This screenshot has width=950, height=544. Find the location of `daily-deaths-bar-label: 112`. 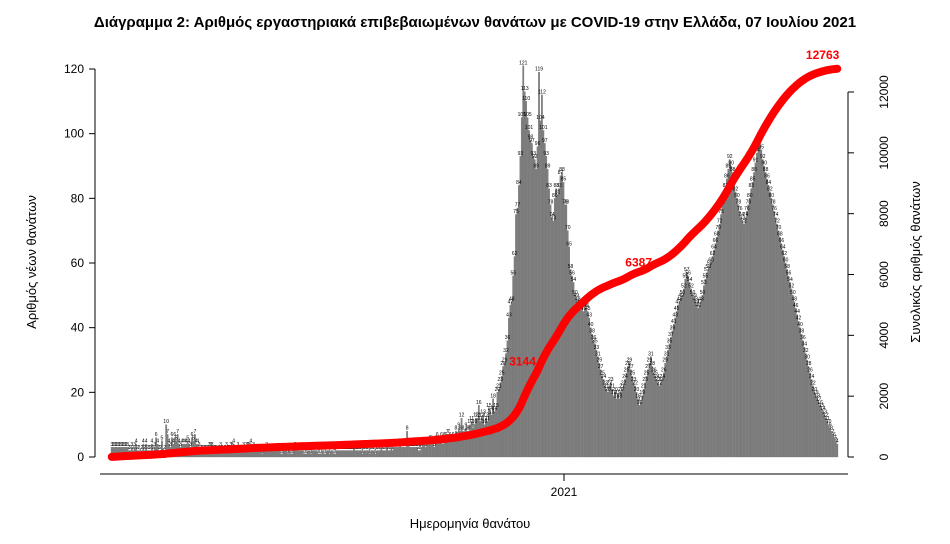

daily-deaths-bar-label: 112 is located at coordinates (542, 92).